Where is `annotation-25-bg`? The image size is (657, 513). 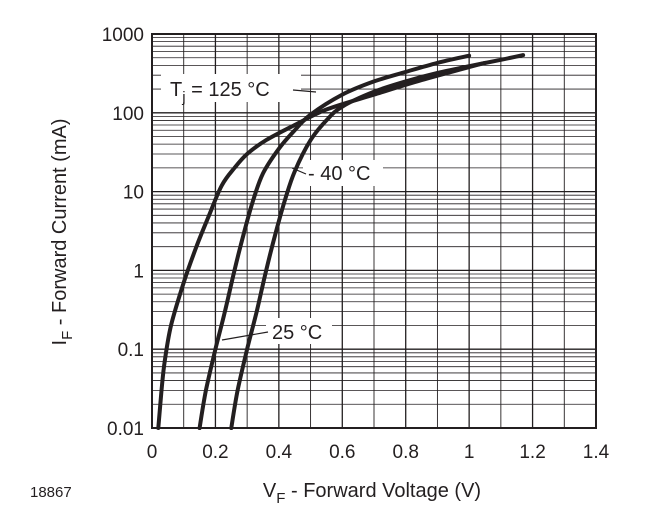 annotation-25-bg is located at coordinates (299, 331).